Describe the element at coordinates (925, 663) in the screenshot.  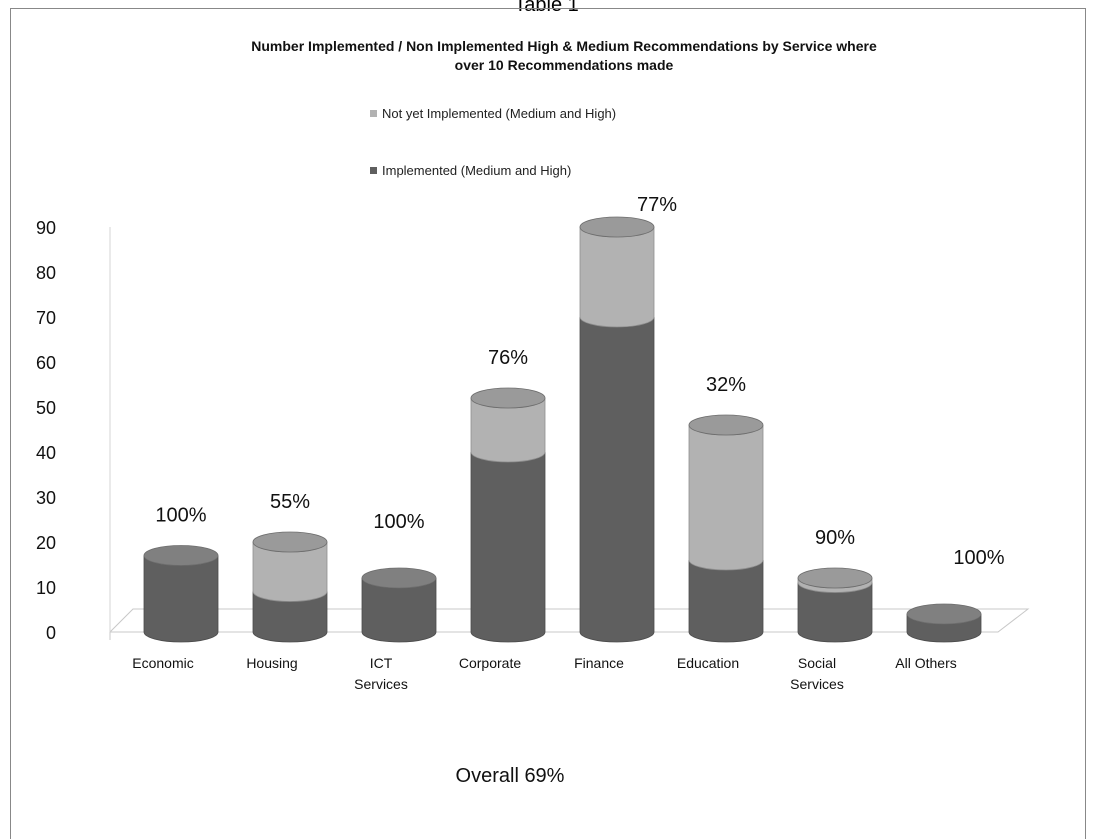
I see `x-tick-label: All Others` at that location.